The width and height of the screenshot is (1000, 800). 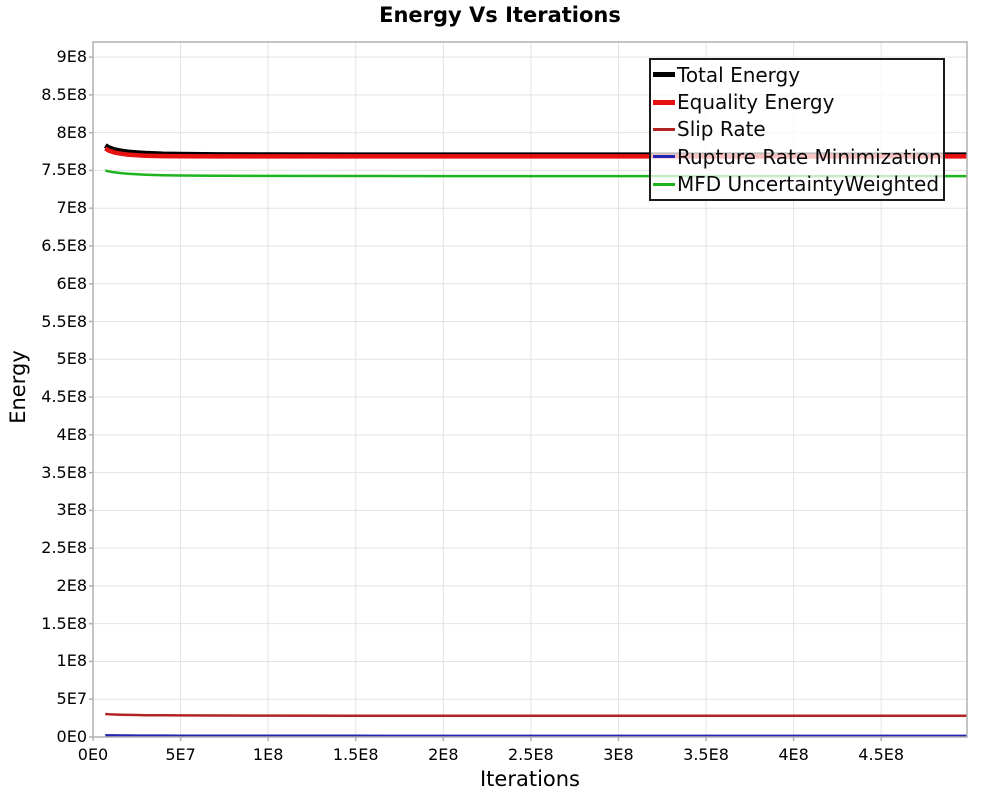 What do you see at coordinates (500, 15) in the screenshot?
I see `chart-title: Energy Vs Iterations` at bounding box center [500, 15].